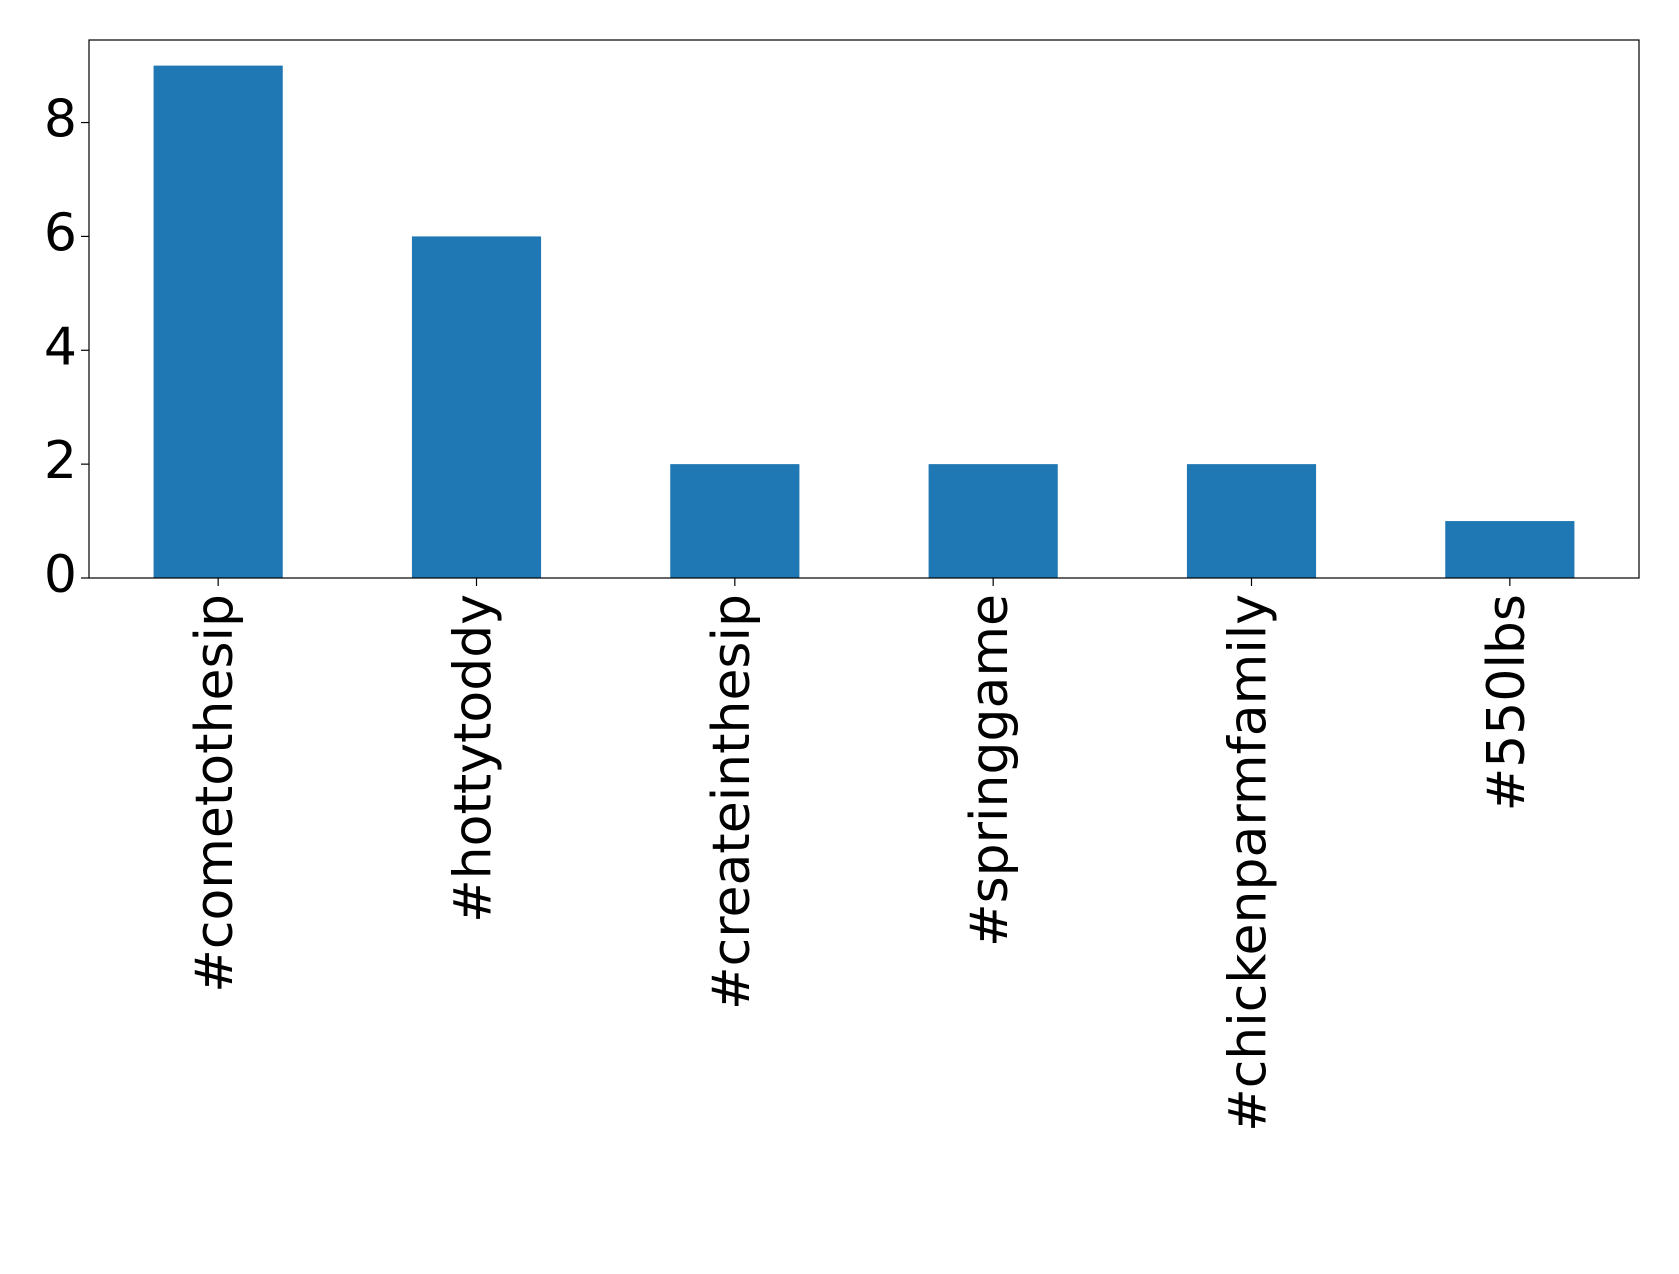 The width and height of the screenshot is (1679, 1274). Describe the element at coordinates (1507, 702) in the screenshot. I see `x-tick-label: #550lbs` at that location.